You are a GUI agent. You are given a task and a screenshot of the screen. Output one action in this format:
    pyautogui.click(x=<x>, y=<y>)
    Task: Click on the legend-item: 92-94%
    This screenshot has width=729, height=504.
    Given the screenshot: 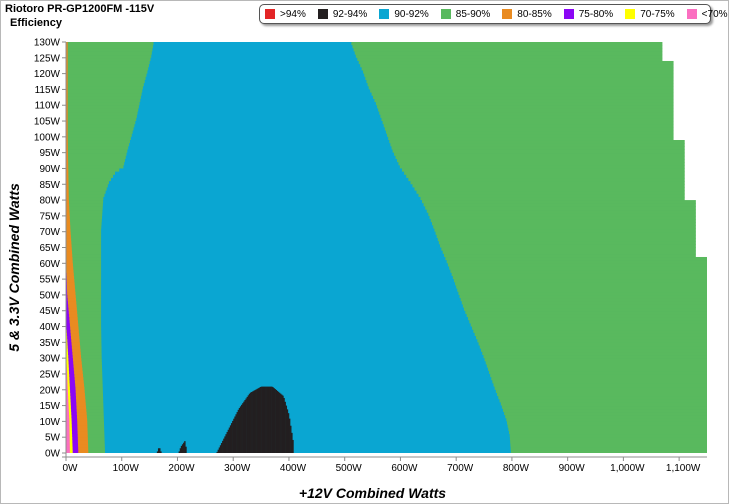 What is the action you would take?
    pyautogui.click(x=342, y=14)
    